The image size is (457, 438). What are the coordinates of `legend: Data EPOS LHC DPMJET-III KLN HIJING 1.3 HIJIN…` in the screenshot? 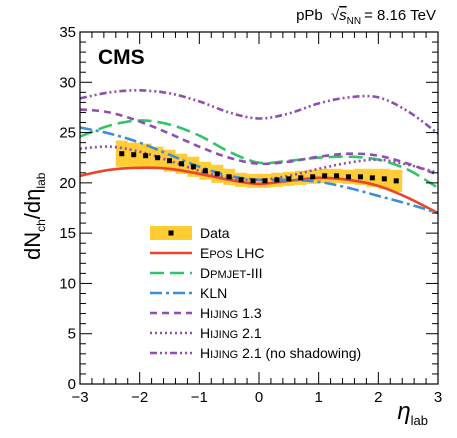 It's located at (255, 293).